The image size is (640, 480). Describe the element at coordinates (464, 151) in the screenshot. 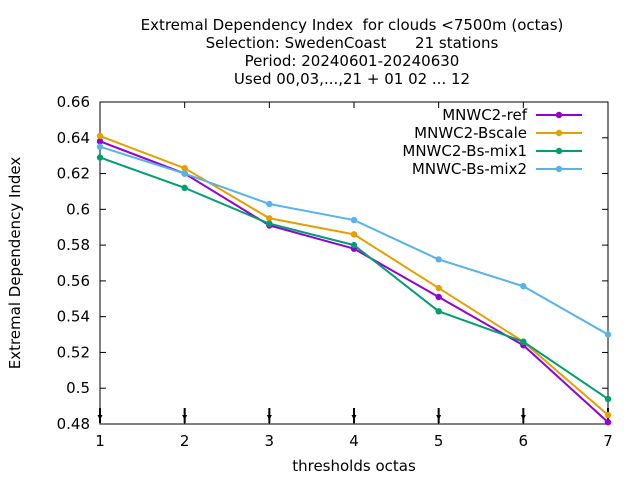

I see `legend-label: MNWC2-Bs-mix1` at that location.